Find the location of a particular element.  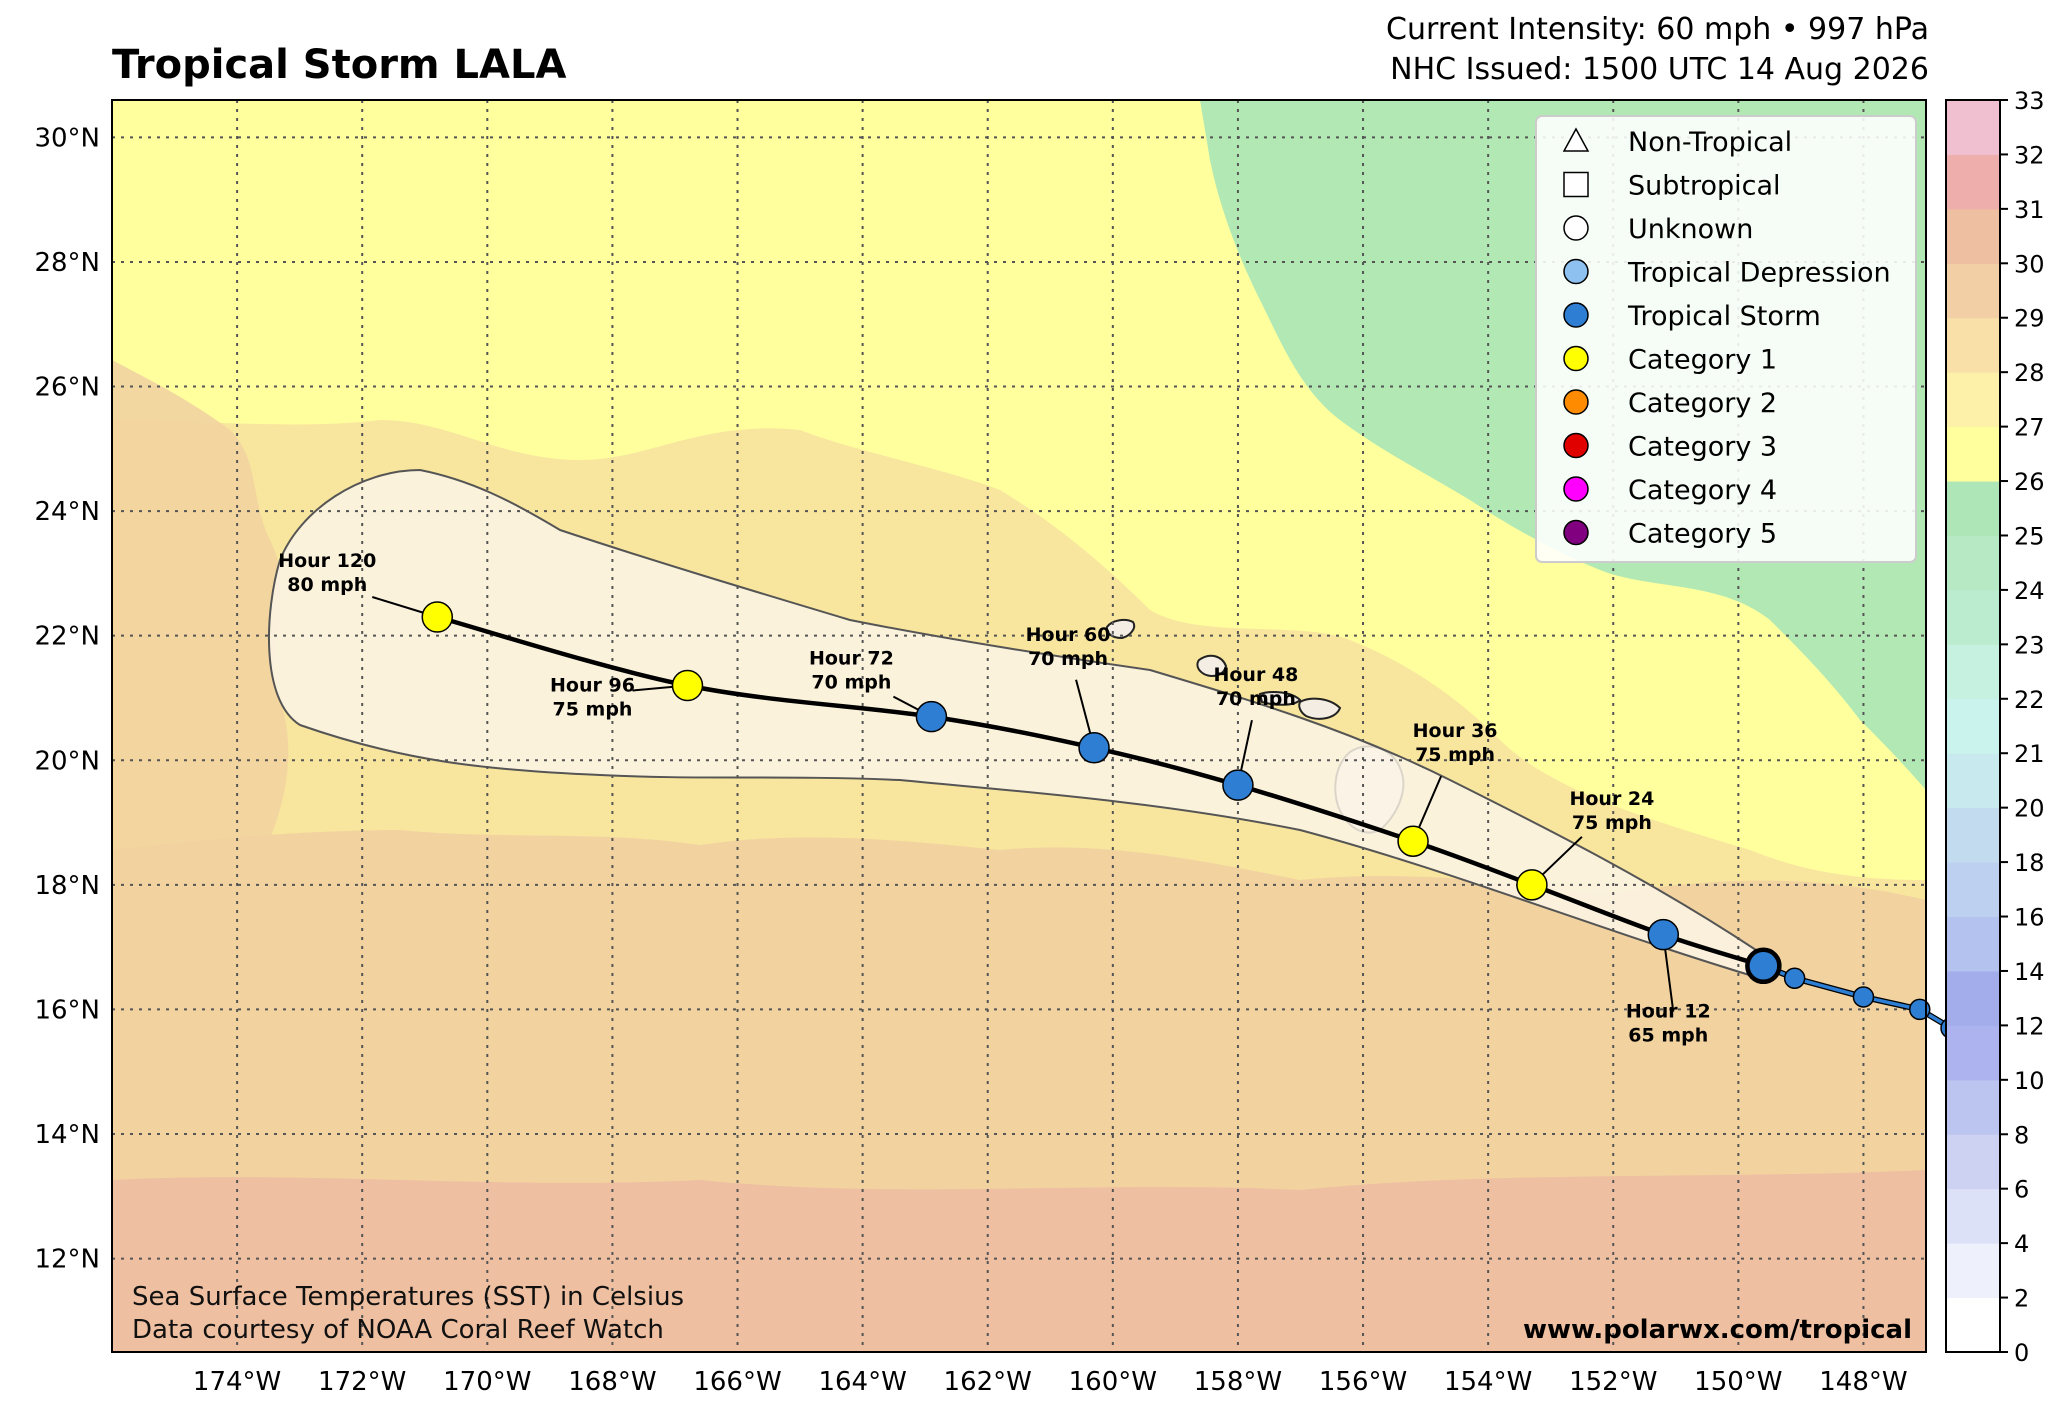

website-link: www.polarwx.com/tropical is located at coordinates (1717, 1330).